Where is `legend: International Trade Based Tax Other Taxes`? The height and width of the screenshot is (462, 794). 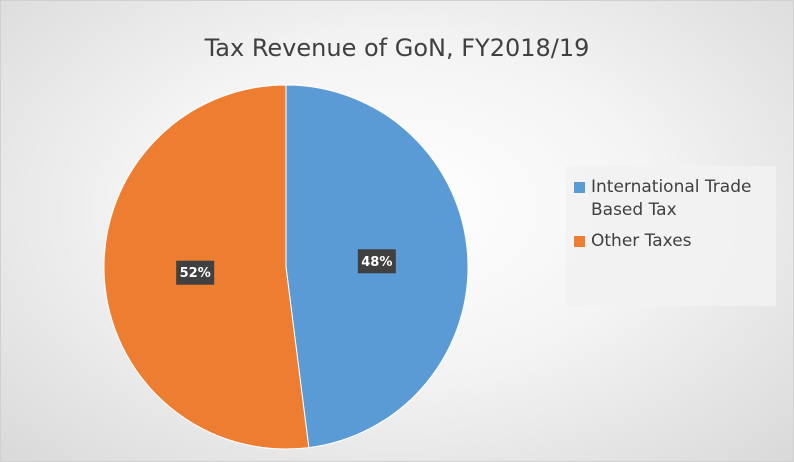 legend: International Trade Based Tax Other Taxes is located at coordinates (671, 236).